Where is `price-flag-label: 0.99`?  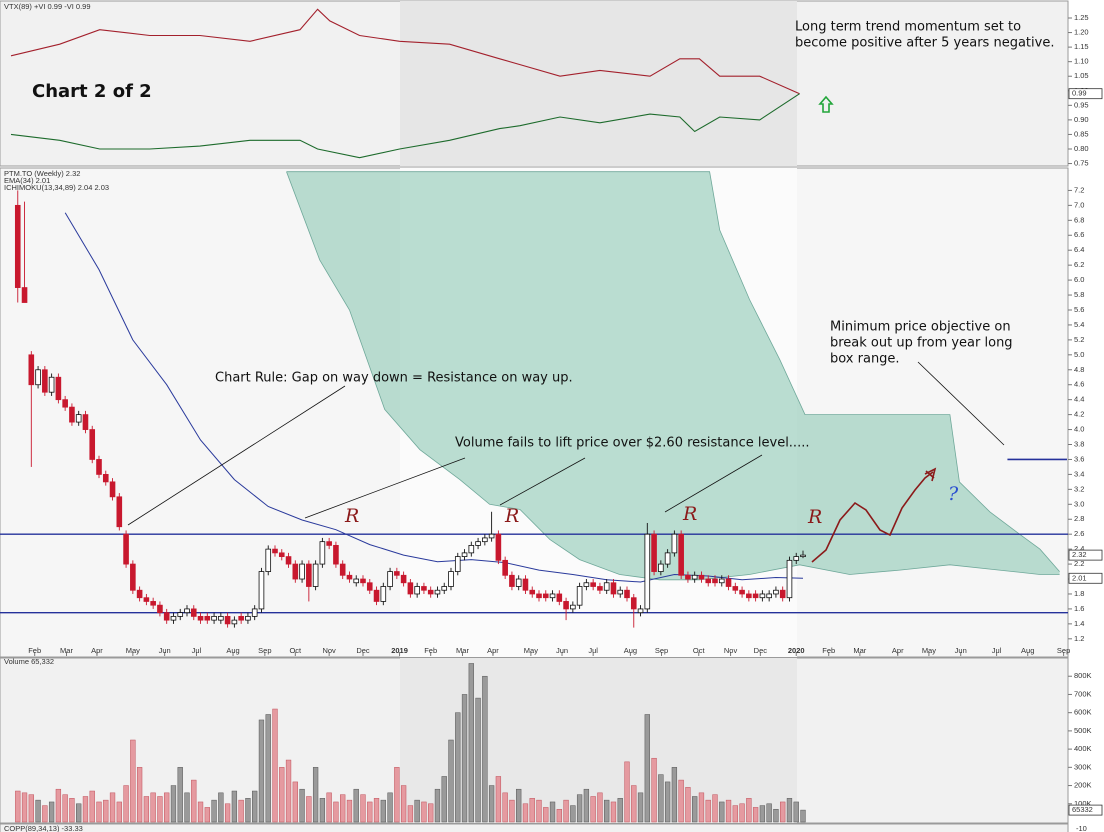 price-flag-label: 0.99 is located at coordinates (1079, 93).